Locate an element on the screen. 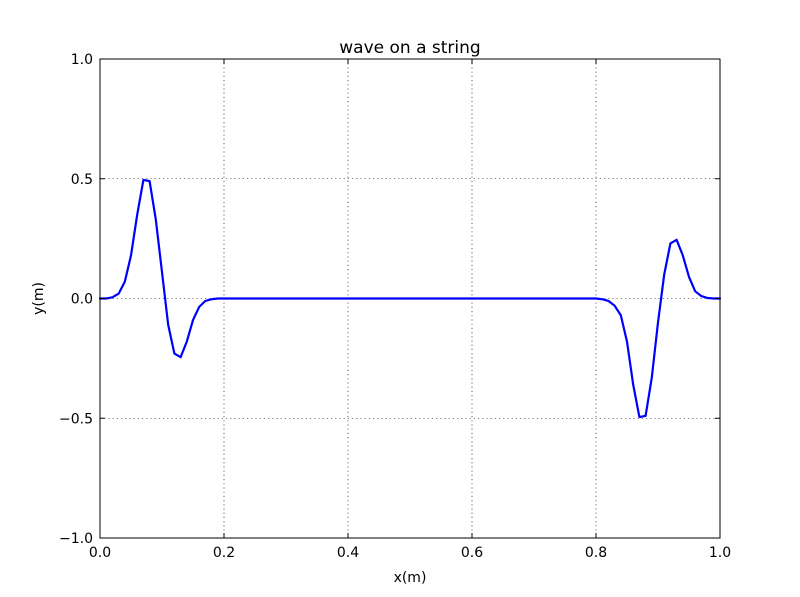  y-tick-label: −0.5 is located at coordinates (76, 419).